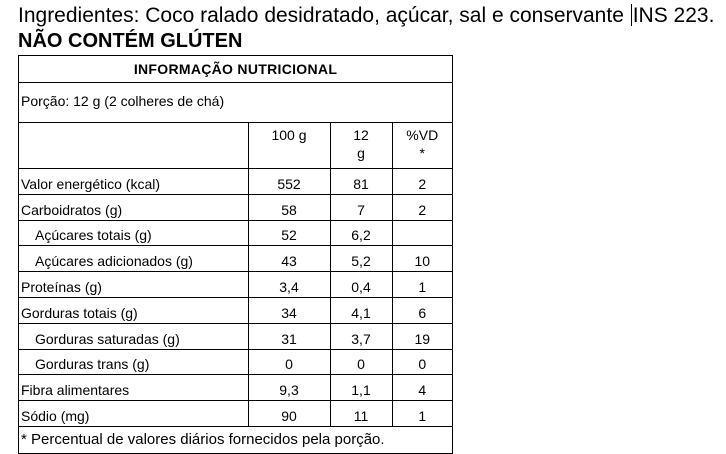  Describe the element at coordinates (360, 310) in the screenshot. I see `row-value-12g: 4,1` at that location.